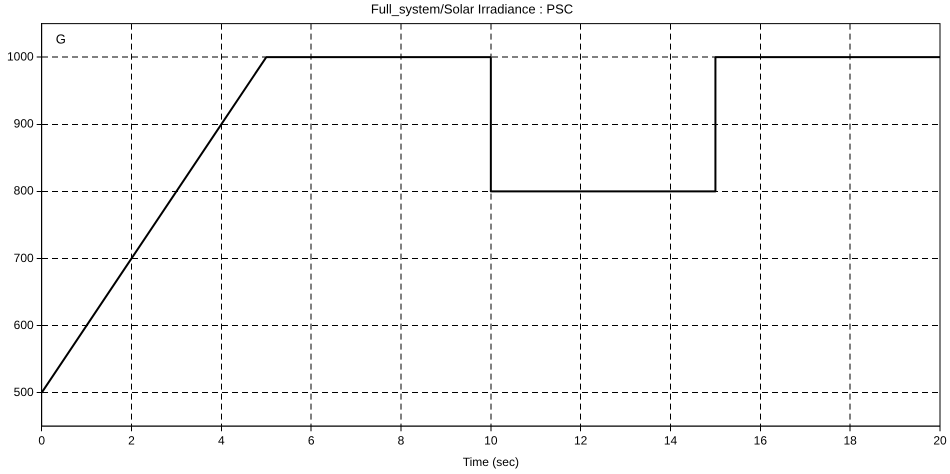 This screenshot has height=474, width=950. Describe the element at coordinates (311, 441) in the screenshot. I see `x-tick-label: 6` at that location.